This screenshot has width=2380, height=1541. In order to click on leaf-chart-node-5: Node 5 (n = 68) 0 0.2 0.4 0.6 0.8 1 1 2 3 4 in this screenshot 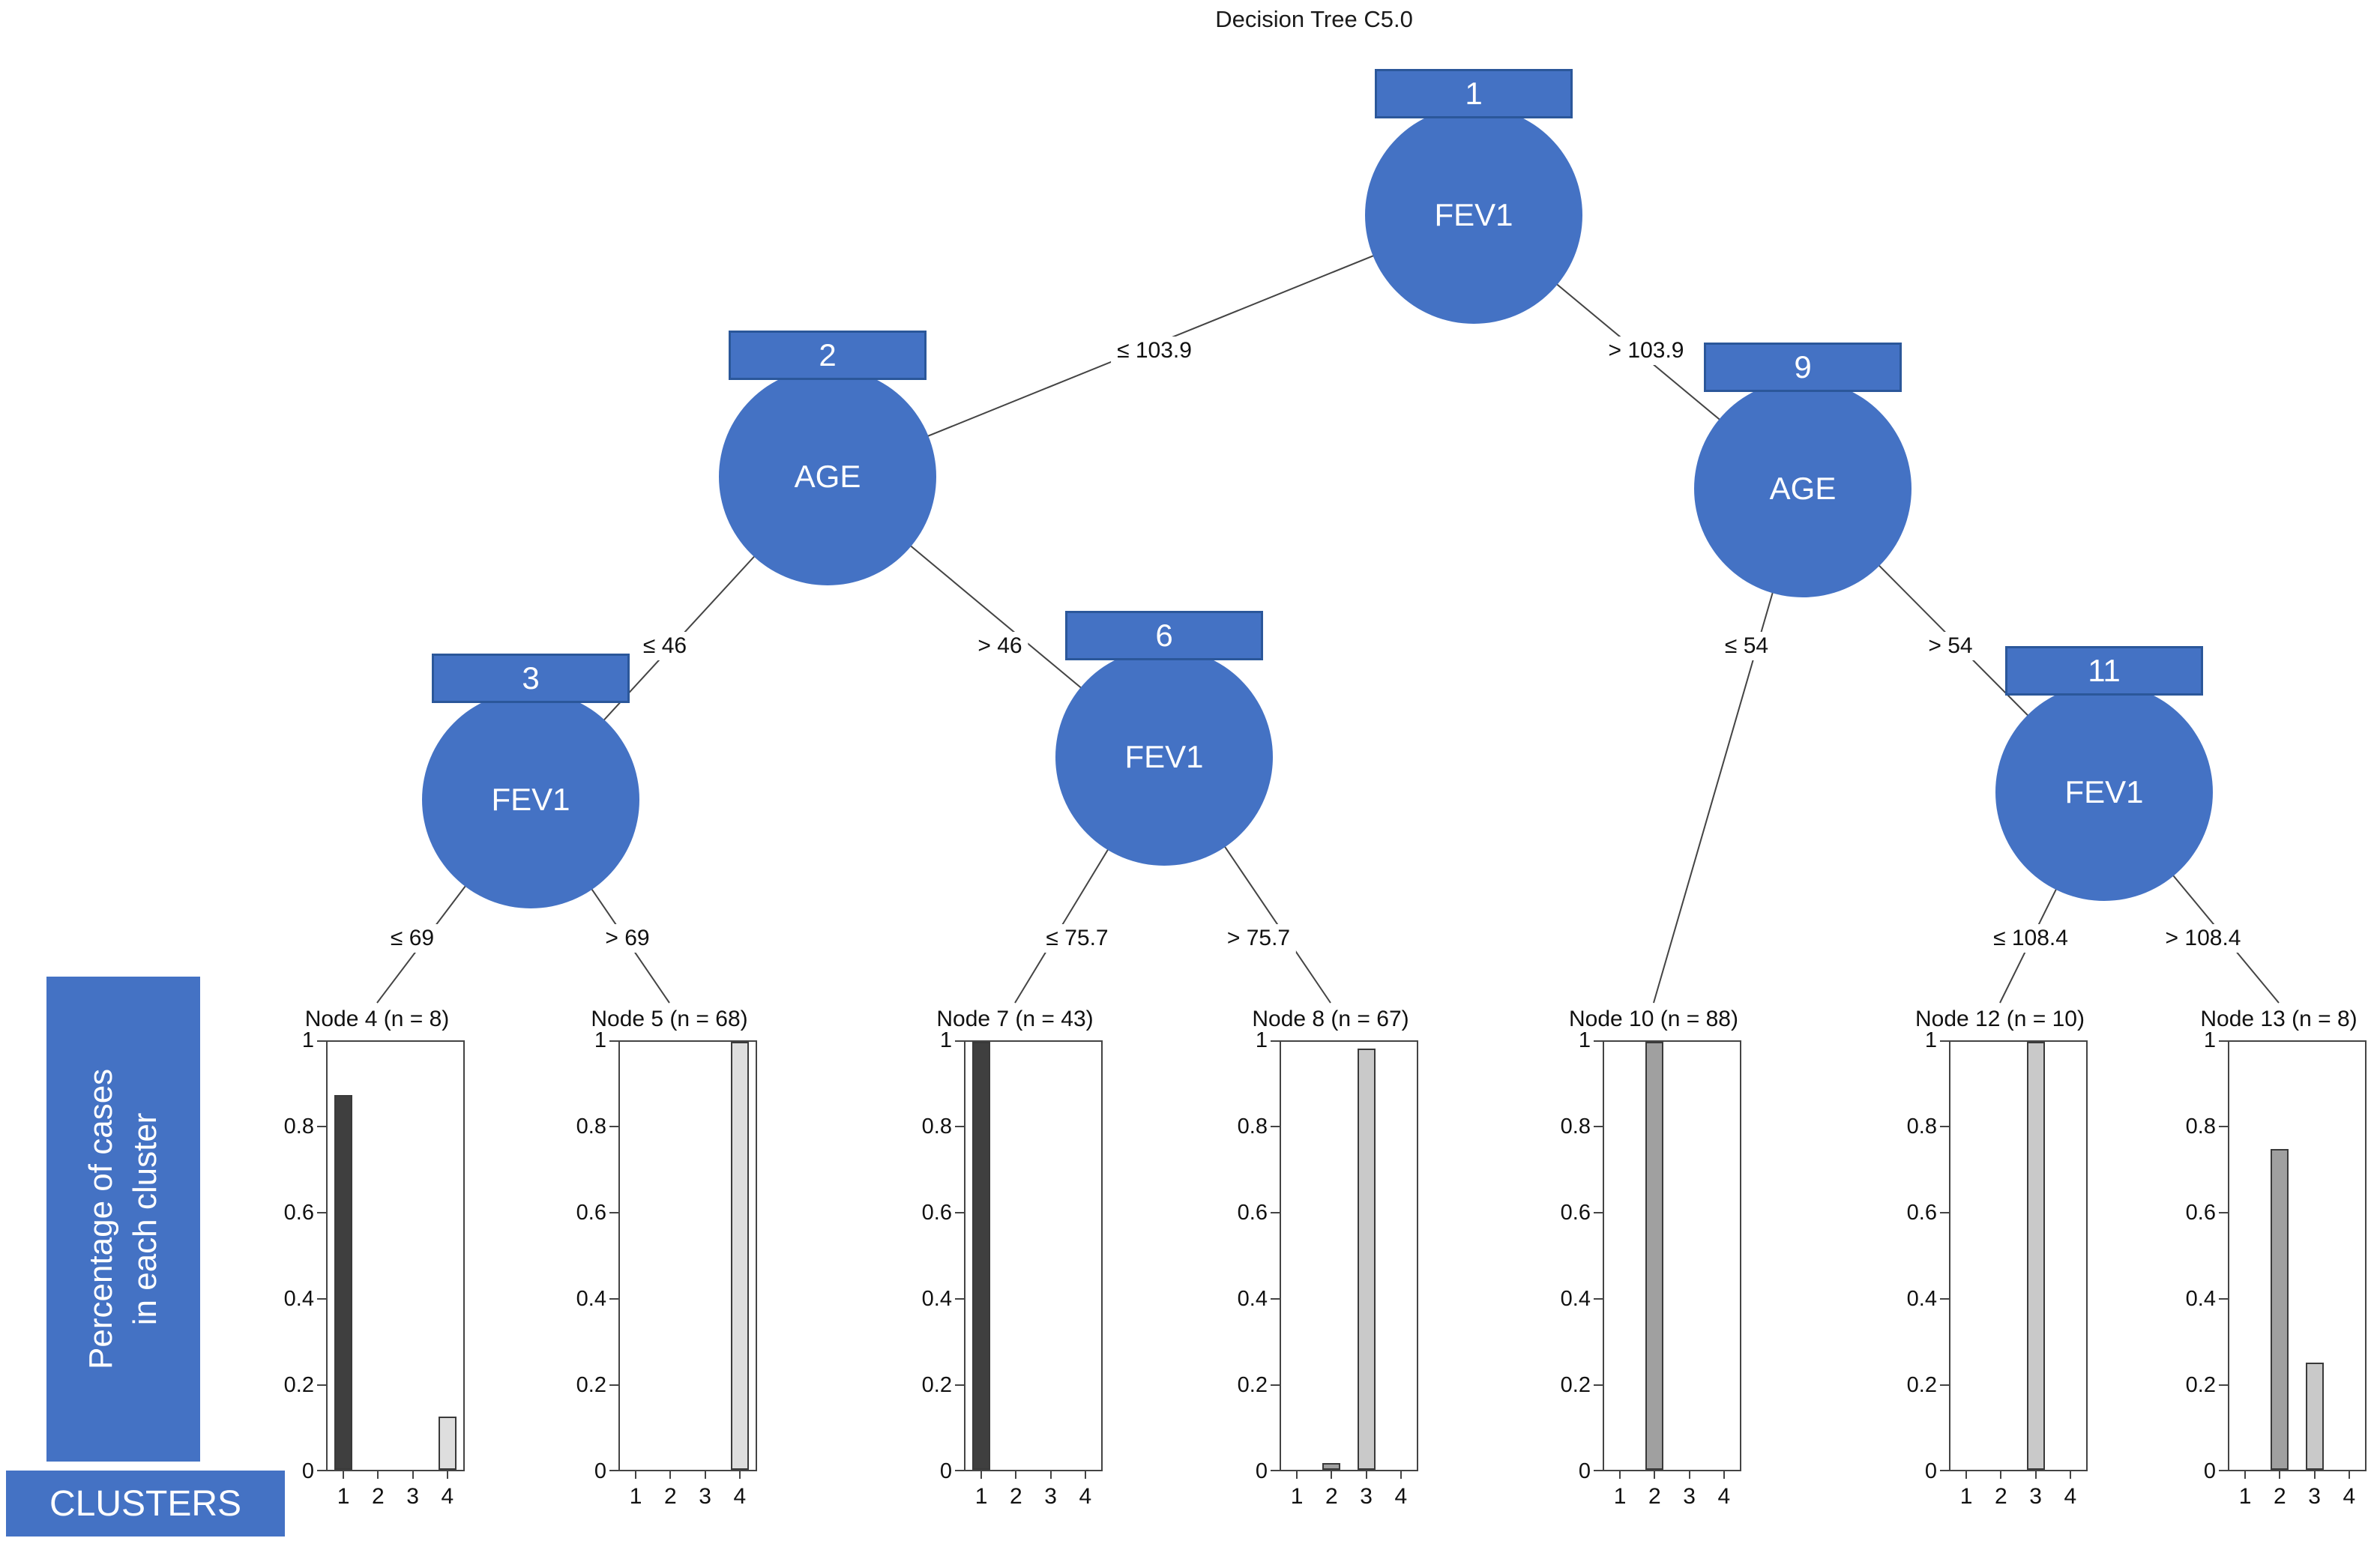, I will do `click(669, 1269)`.